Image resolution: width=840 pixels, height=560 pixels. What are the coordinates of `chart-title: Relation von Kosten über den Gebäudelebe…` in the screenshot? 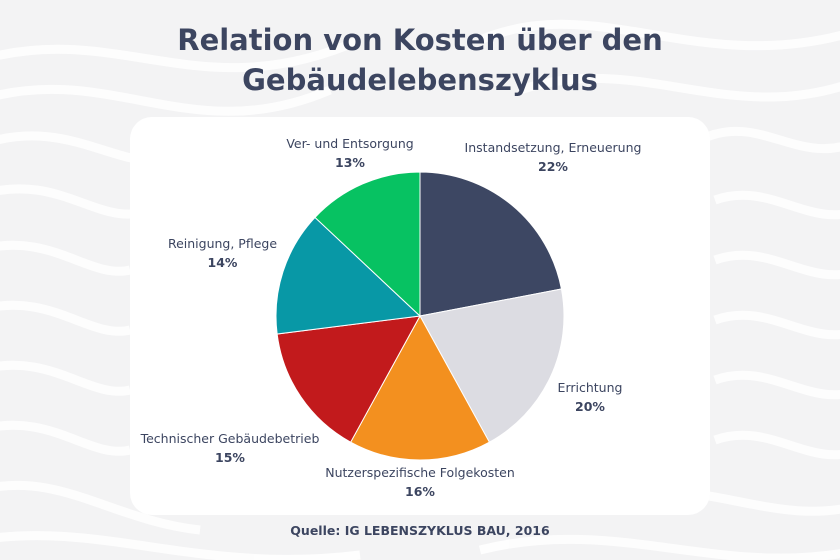 It's located at (420, 60).